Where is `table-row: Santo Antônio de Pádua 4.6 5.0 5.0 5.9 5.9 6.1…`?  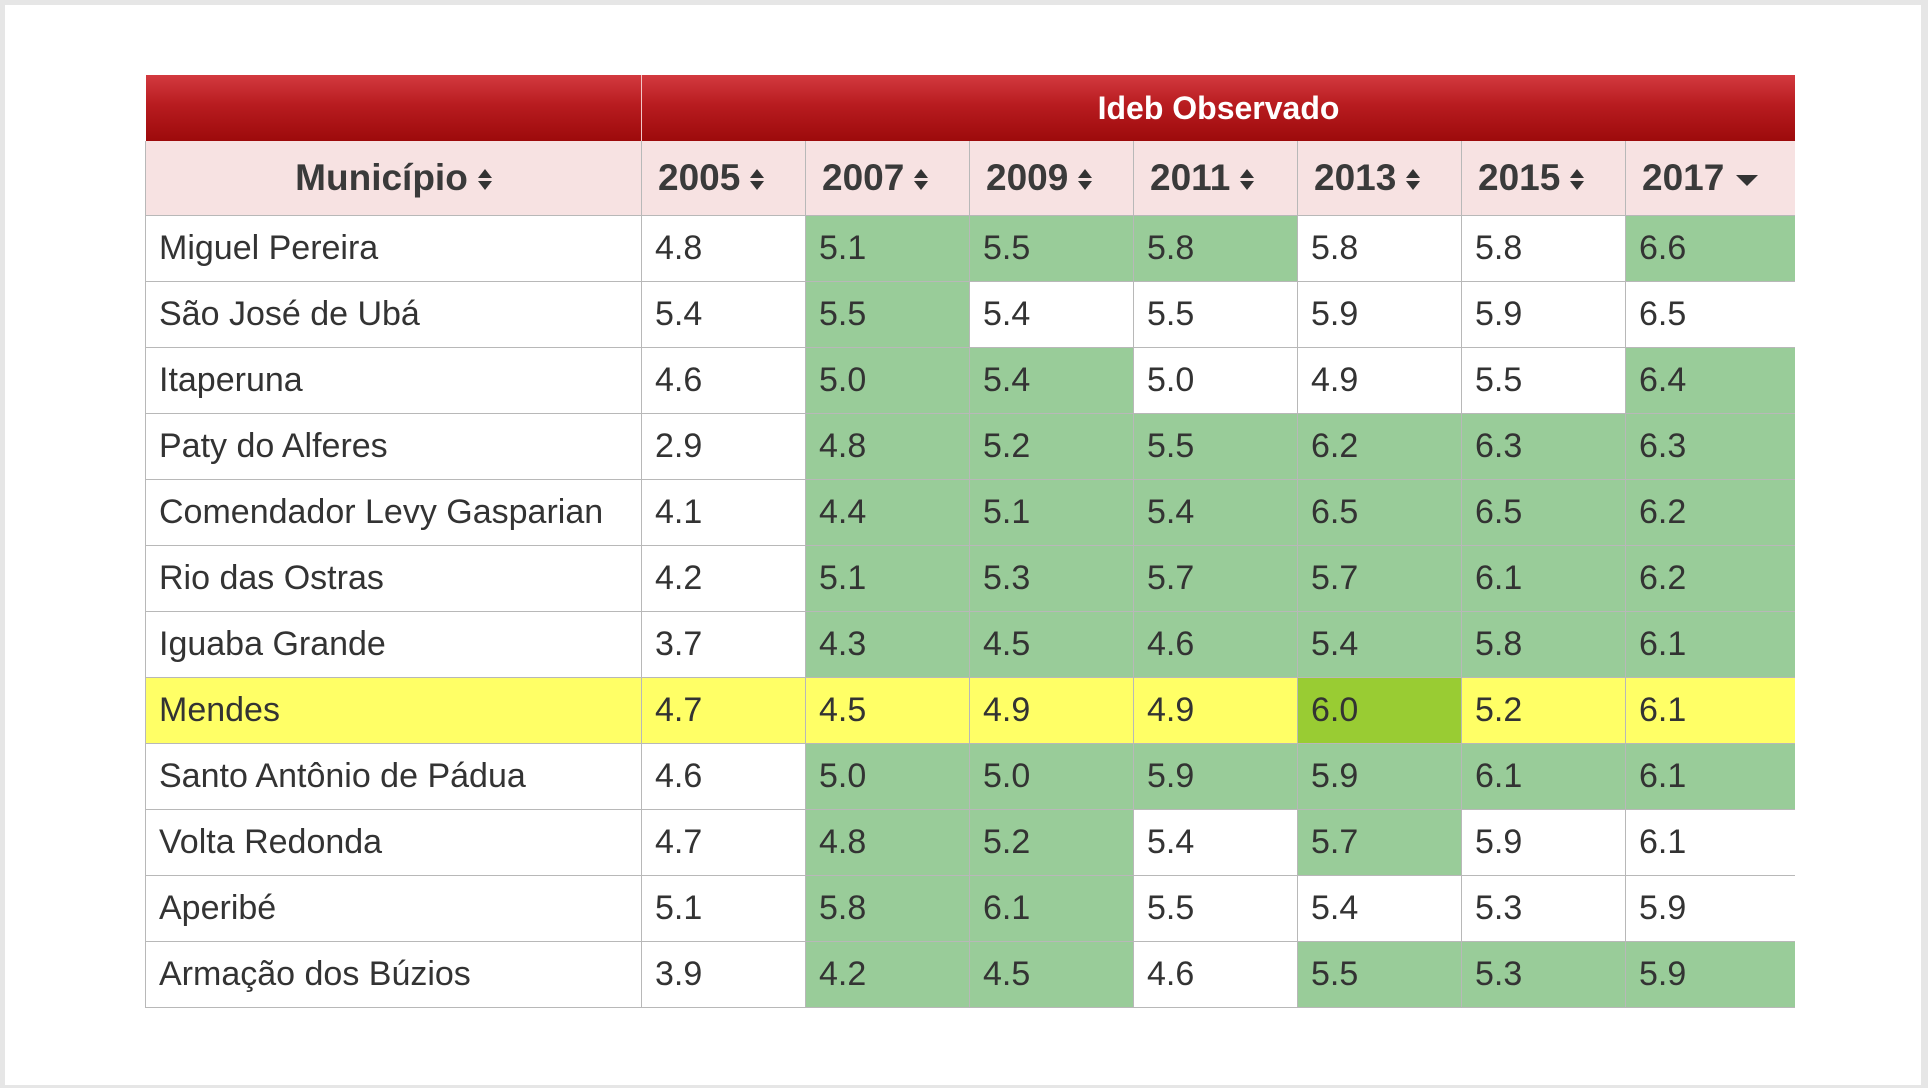
table-row: Santo Antônio de Pádua 4.6 5.0 5.0 5.9 5.9 6.1… is located at coordinates (970, 776).